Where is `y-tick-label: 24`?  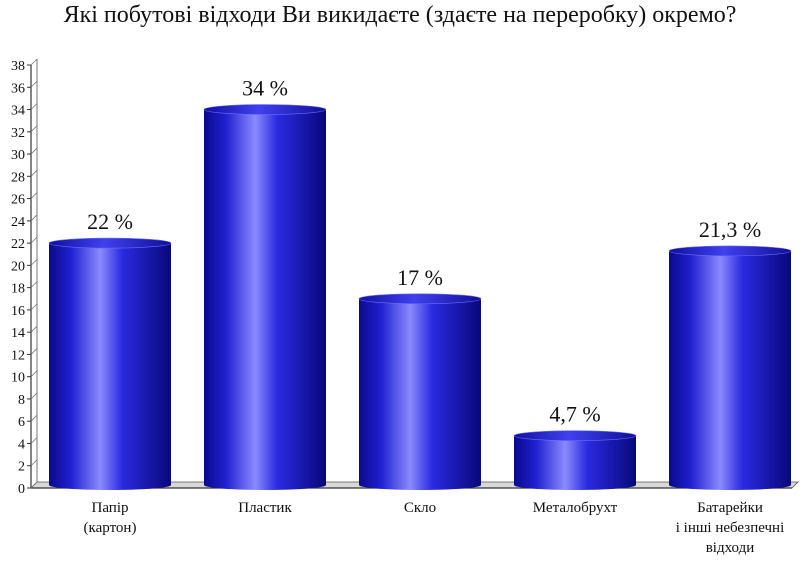
y-tick-label: 24 is located at coordinates (18, 222).